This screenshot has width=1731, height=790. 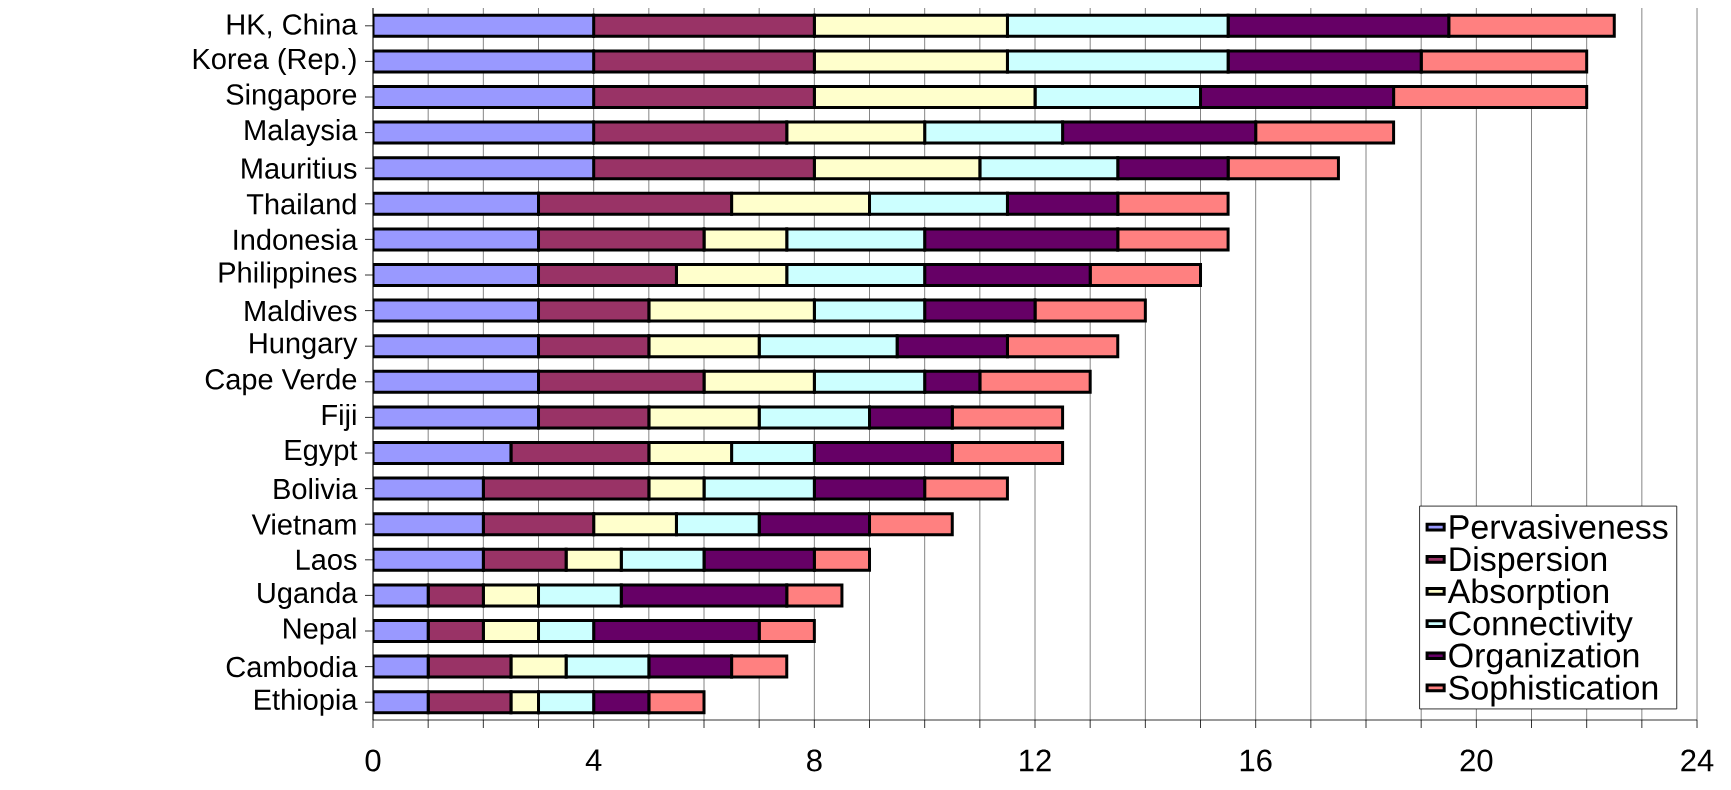 What do you see at coordinates (301, 204) in the screenshot?
I see `y-tick-label: Thailand` at bounding box center [301, 204].